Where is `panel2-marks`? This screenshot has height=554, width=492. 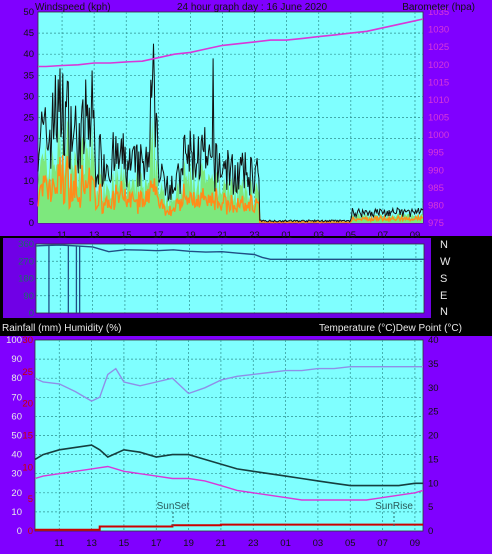 panel2-marks is located at coordinates (229, 278).